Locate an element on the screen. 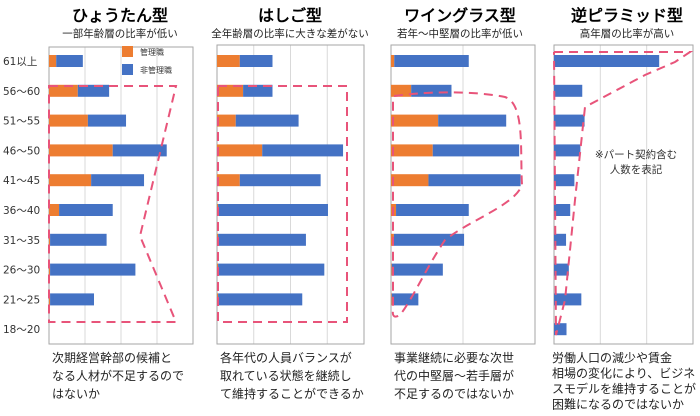  panel-description-line: なる人材が不足するので is located at coordinates (118, 375).